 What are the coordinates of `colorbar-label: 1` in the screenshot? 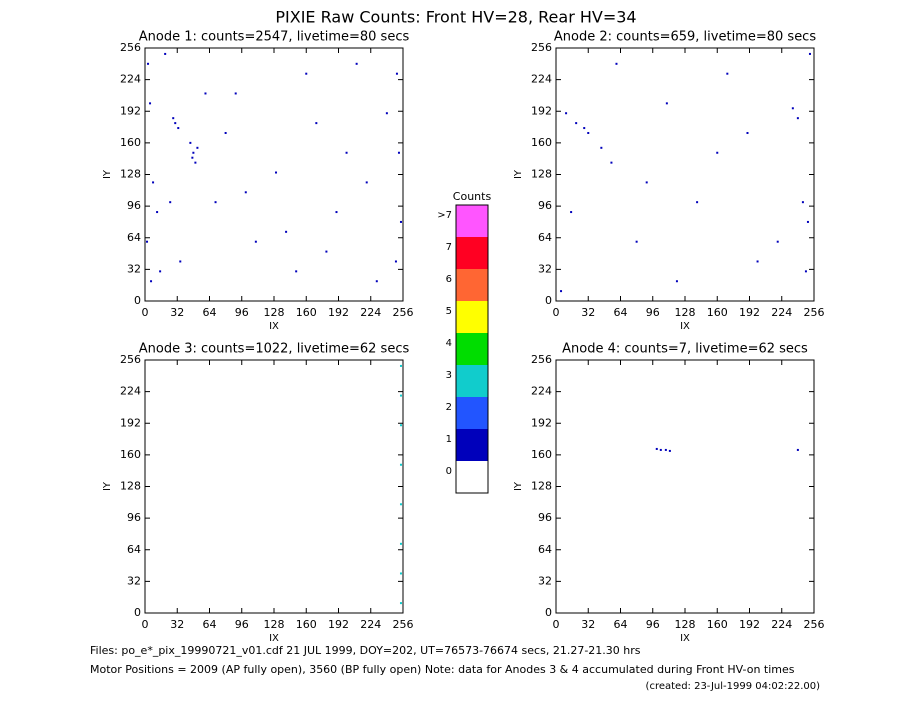 It's located at (449, 439).